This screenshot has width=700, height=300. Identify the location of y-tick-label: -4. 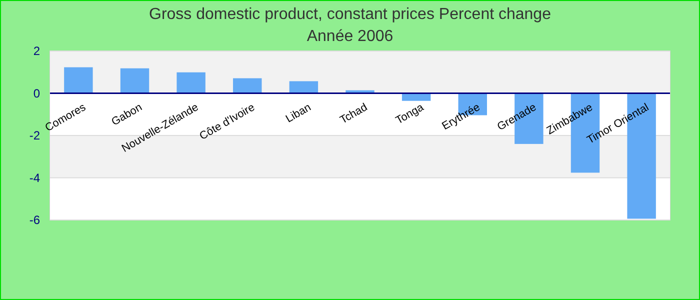
(34, 177).